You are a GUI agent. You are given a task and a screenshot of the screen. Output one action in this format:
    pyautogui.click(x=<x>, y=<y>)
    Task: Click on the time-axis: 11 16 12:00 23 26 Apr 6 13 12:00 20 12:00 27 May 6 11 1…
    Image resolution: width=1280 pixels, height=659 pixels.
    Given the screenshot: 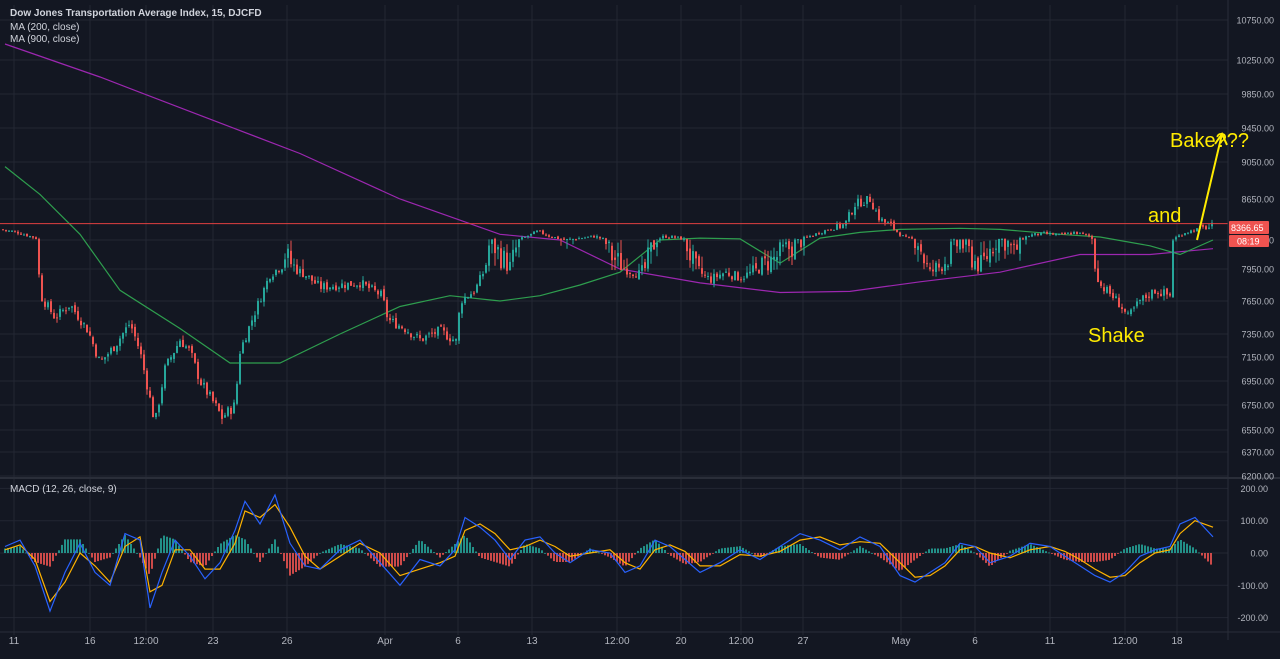 What is the action you would take?
    pyautogui.click(x=596, y=641)
    